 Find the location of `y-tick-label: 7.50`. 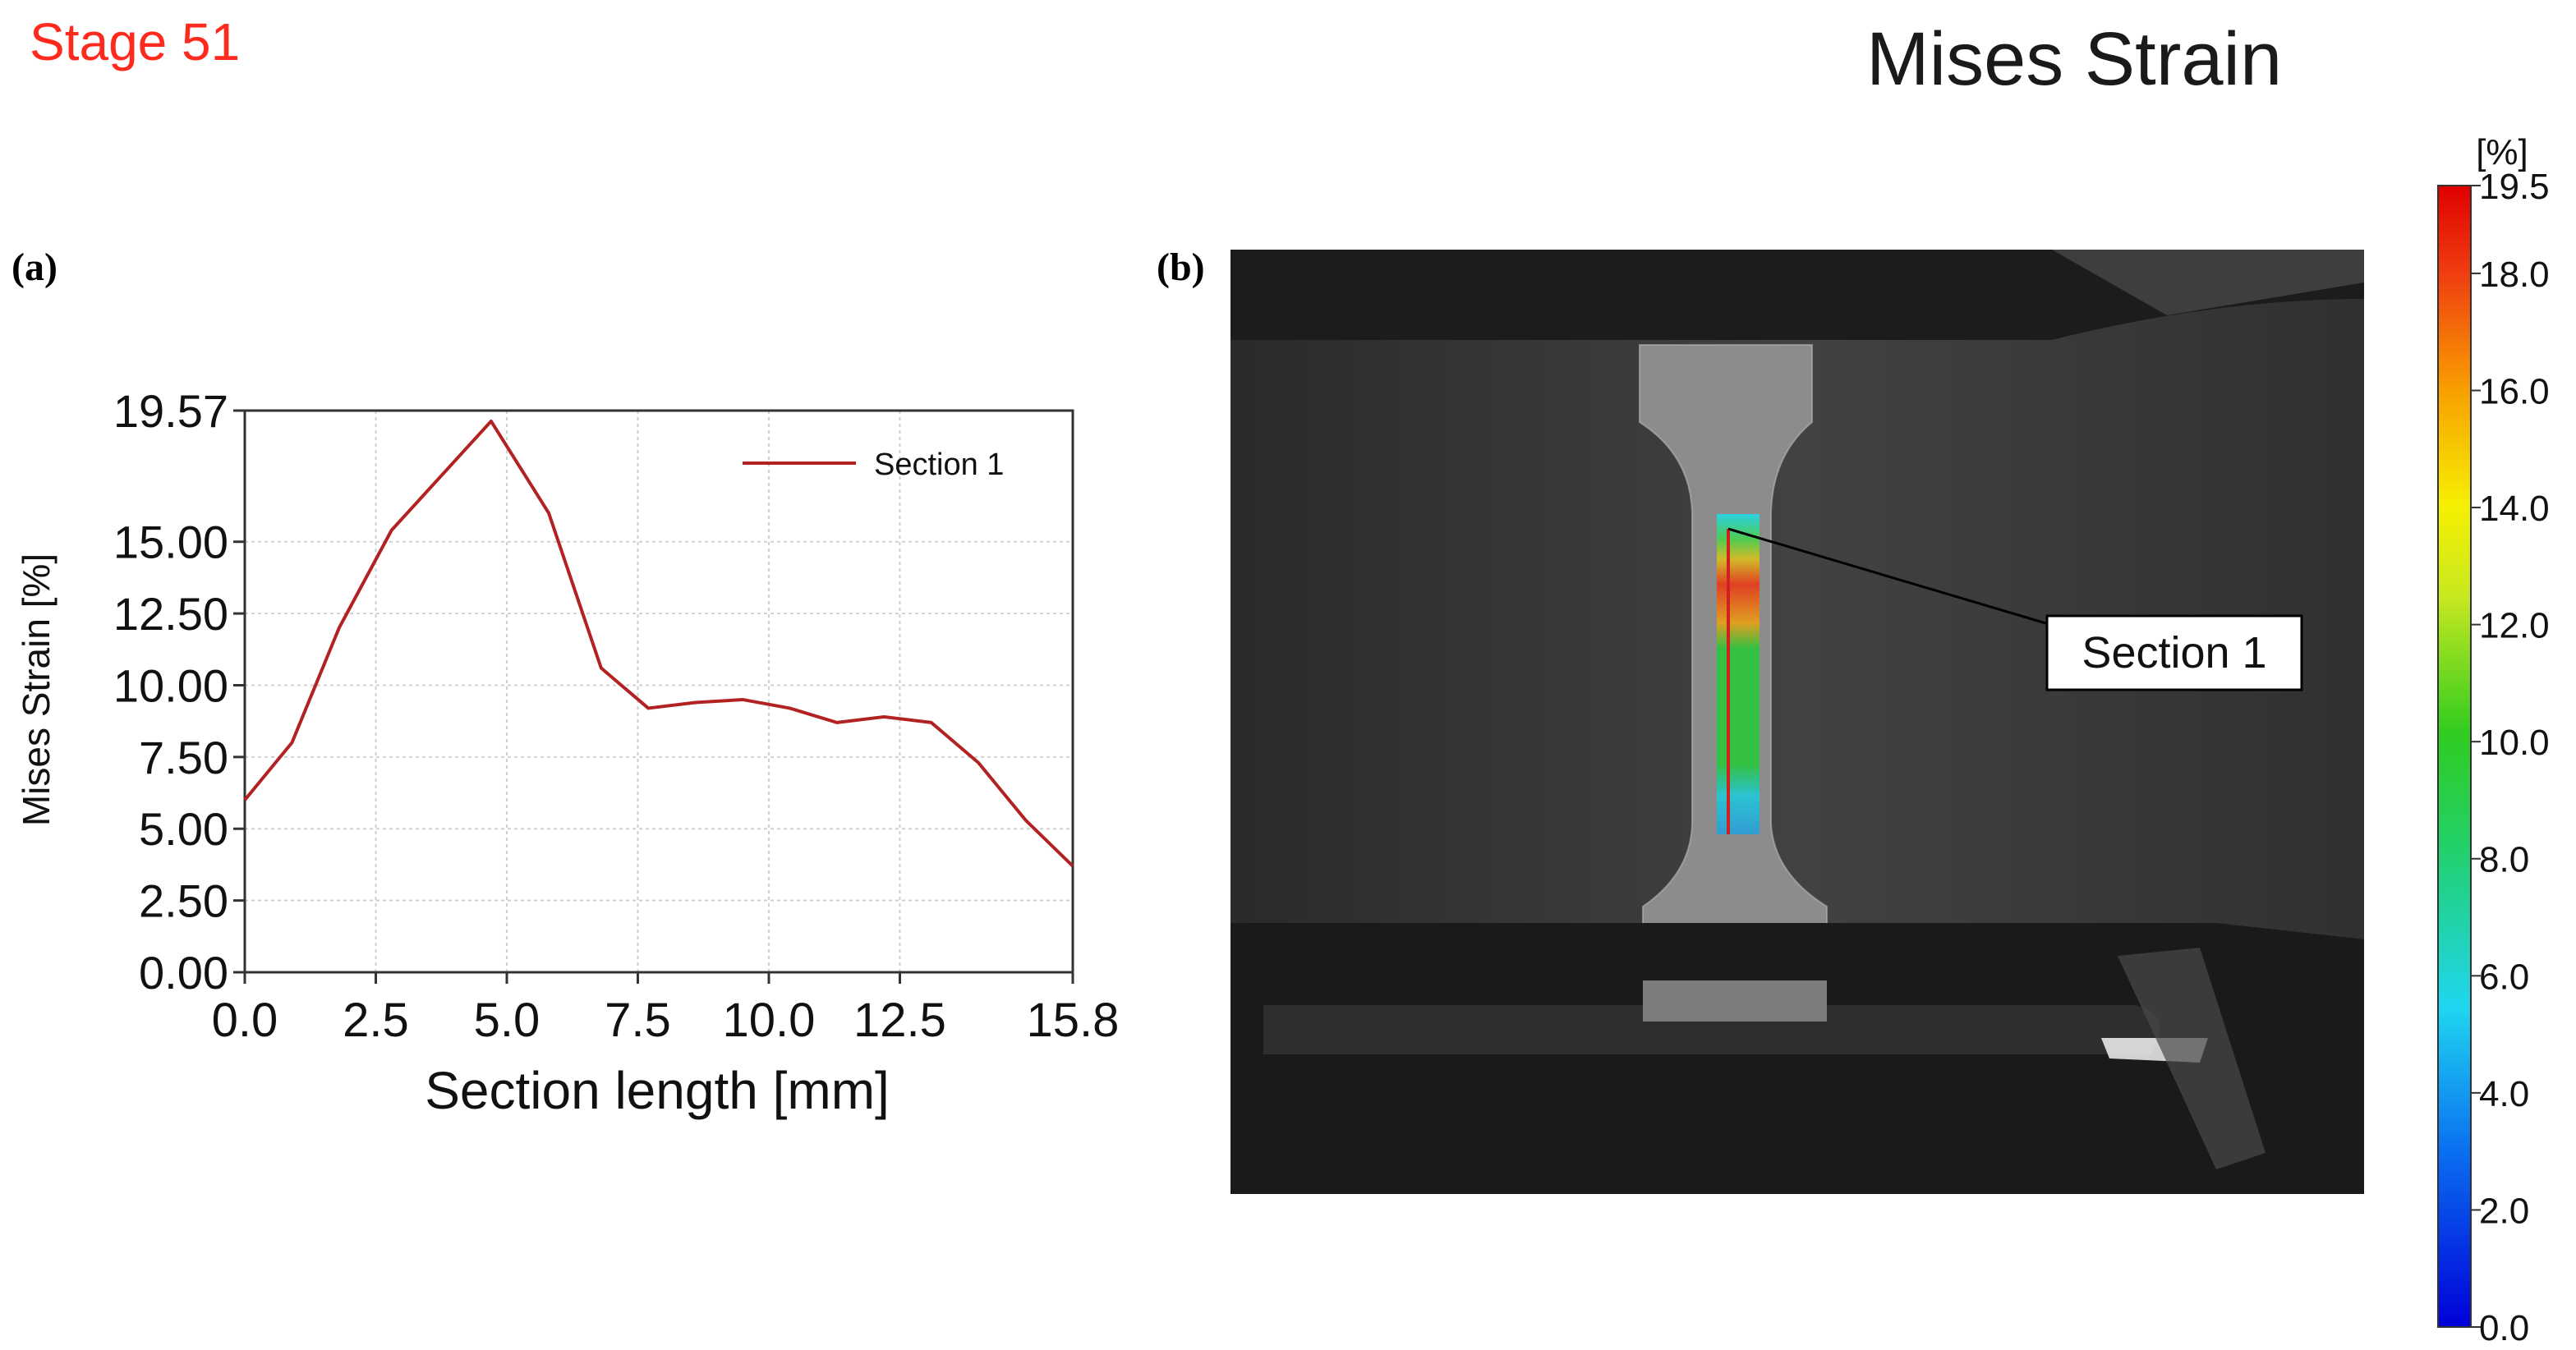

y-tick-label: 7.50 is located at coordinates (183, 758).